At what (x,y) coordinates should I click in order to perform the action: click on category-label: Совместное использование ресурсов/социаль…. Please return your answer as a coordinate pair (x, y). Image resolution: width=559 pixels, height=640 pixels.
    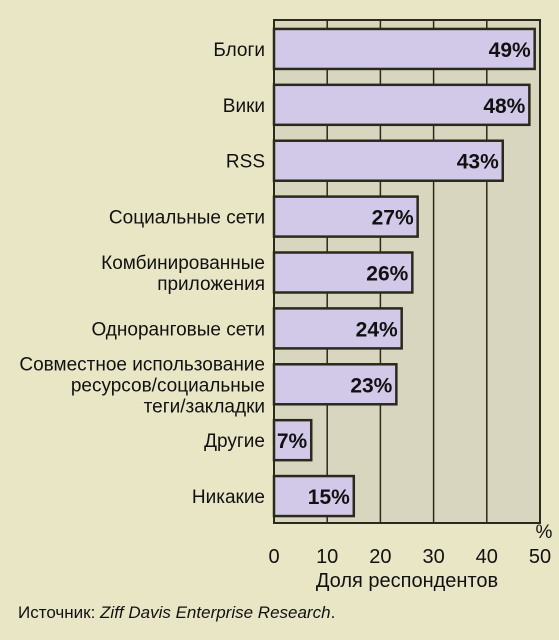
    Looking at the image, I should click on (142, 385).